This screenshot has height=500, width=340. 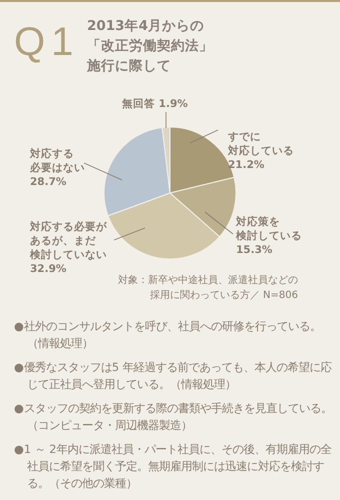 What do you see at coordinates (173, 417) in the screenshot?
I see `text: ●スタッフの契約を更新する際の書類や手続きを見直している。（コンピュータ・周辺機器製造）` at bounding box center [173, 417].